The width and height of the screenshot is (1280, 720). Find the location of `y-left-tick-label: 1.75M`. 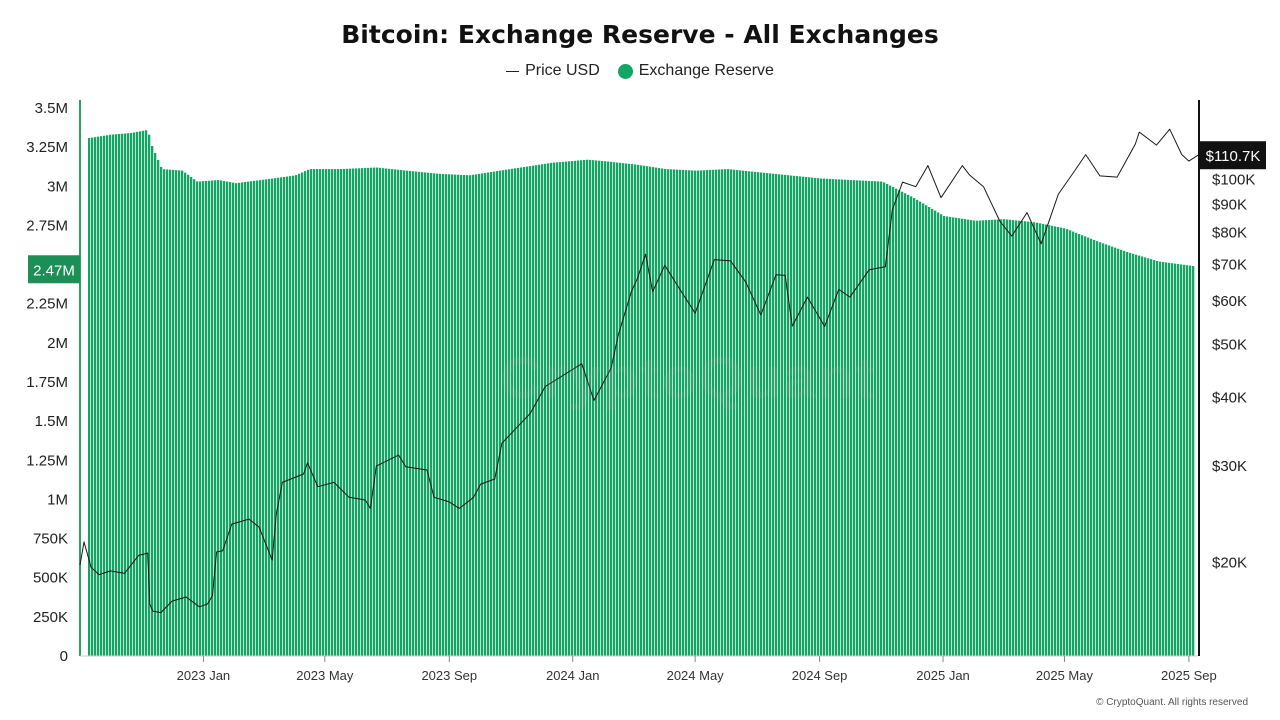

y-left-tick-label: 1.75M is located at coordinates (47, 382).